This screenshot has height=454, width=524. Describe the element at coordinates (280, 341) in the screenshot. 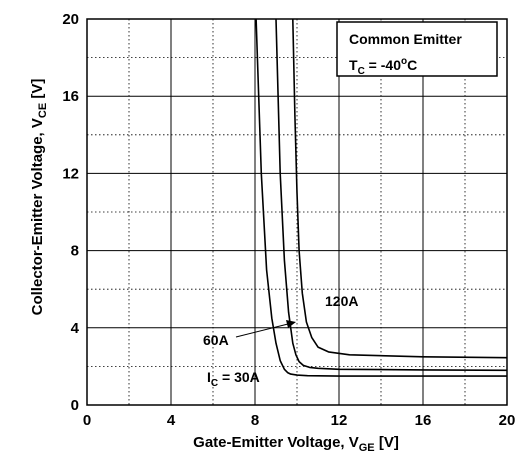

I see `series-labels: 120A 60A IC = 30A` at that location.